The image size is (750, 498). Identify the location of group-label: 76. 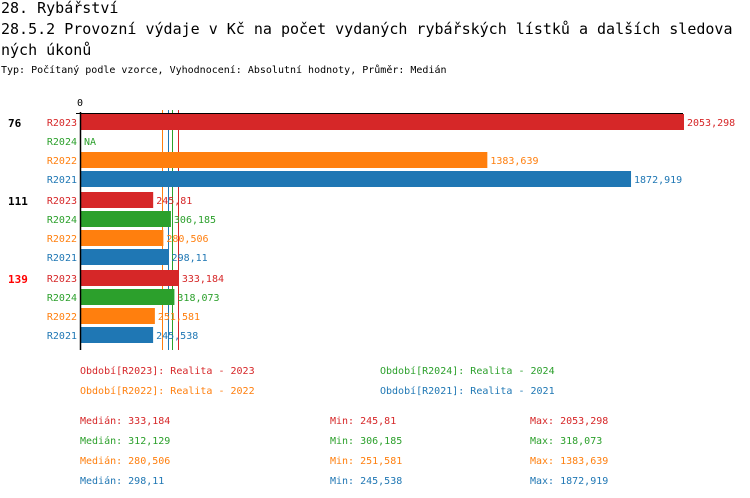
(15, 123).